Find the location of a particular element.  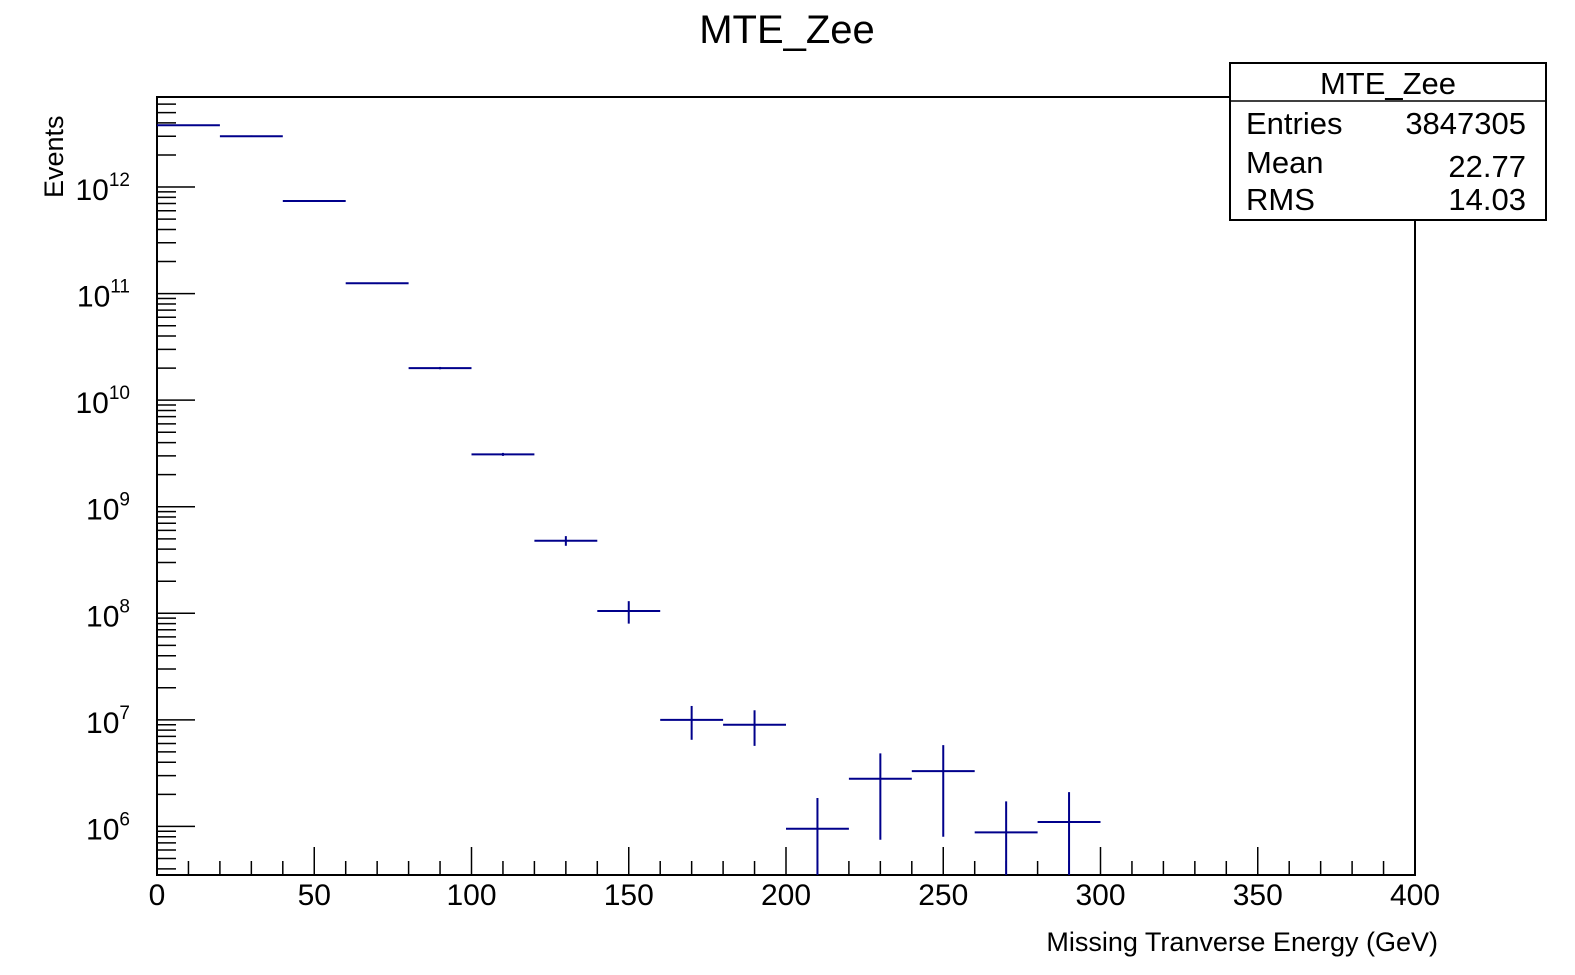

stats-entries-label: Entries is located at coordinates (1294, 123).